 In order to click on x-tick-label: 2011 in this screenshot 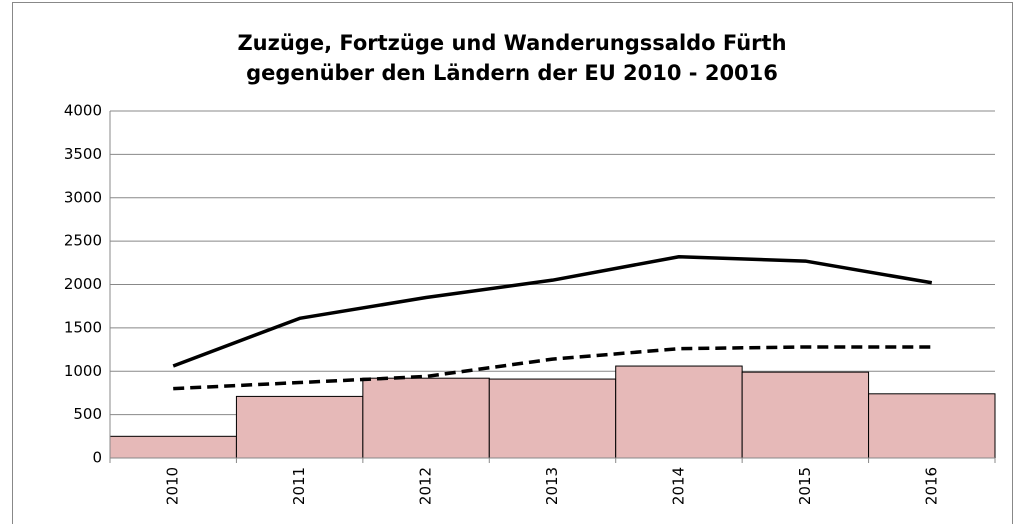, I will do `click(299, 486)`.